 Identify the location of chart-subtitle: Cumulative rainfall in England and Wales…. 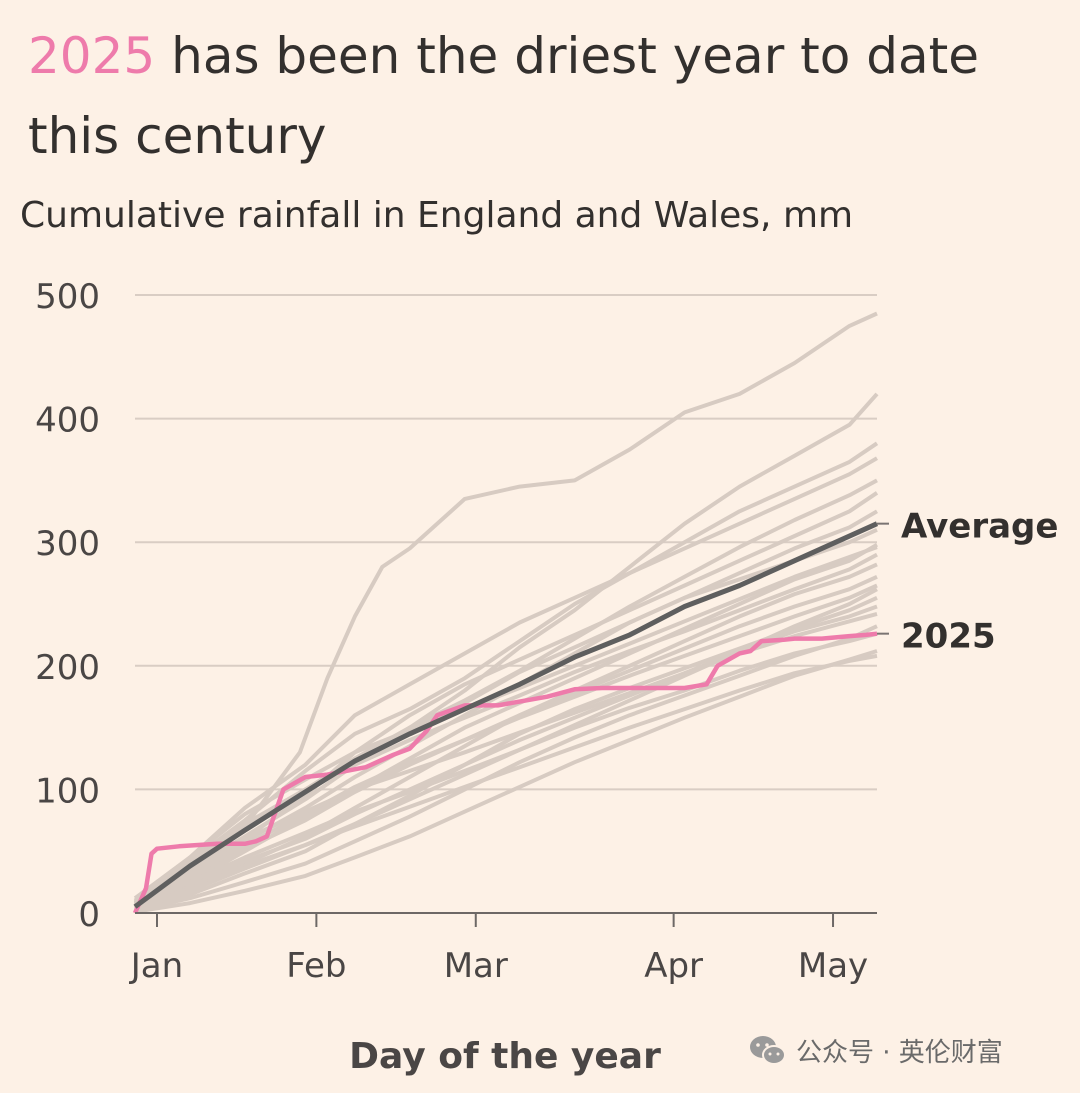
(437, 215).